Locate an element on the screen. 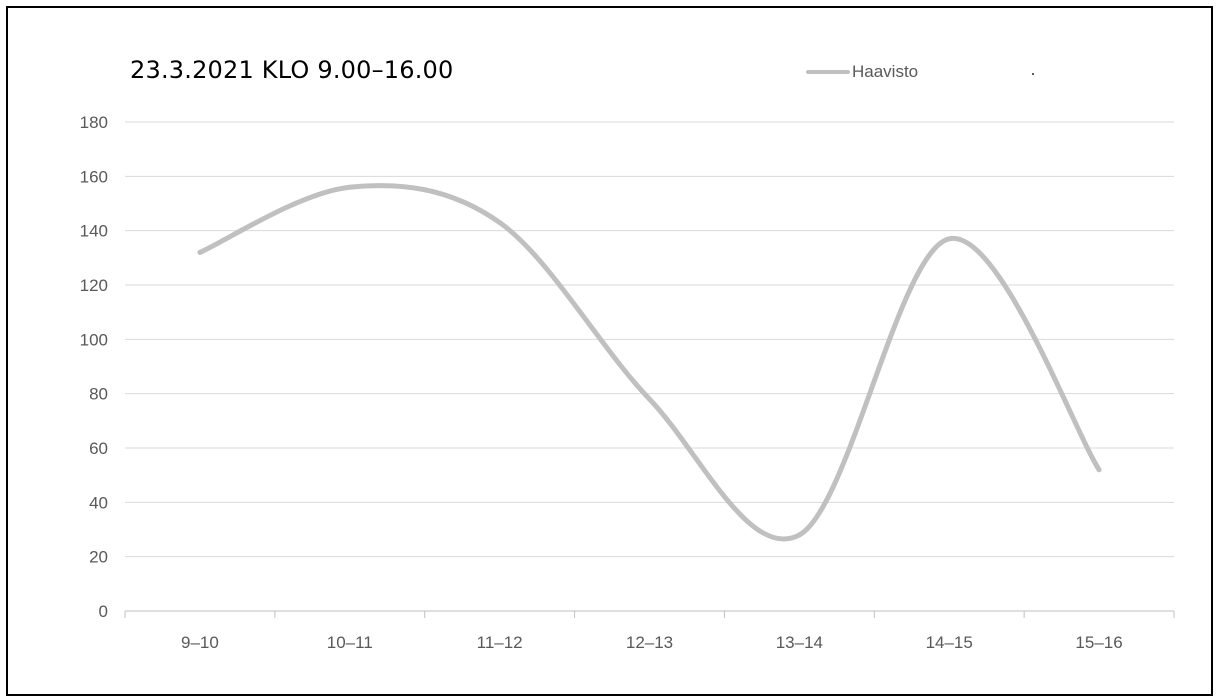 This screenshot has height=696, width=1221. y-tick-label-100: 100 is located at coordinates (94, 339).